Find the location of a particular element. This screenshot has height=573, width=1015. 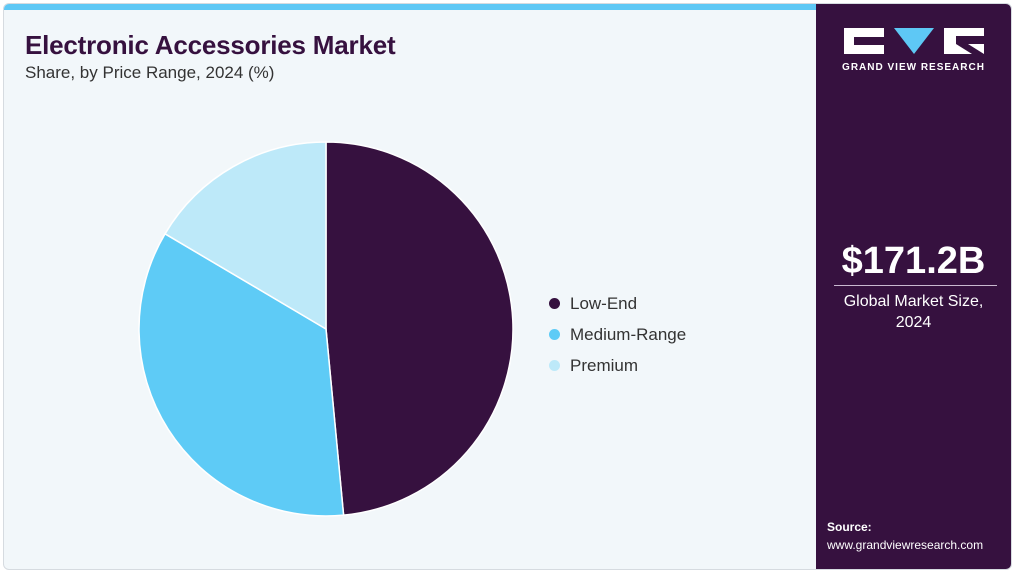

gvr-logo-icon is located at coordinates (914, 41).